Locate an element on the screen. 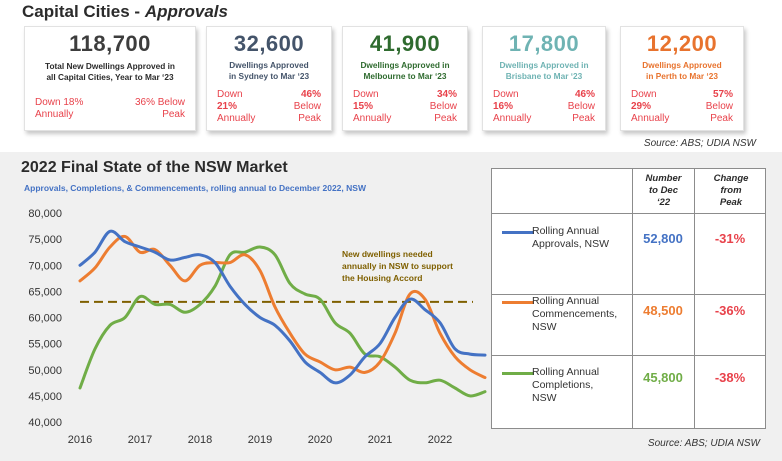  x-tick-label: 2017 is located at coordinates (140, 440).